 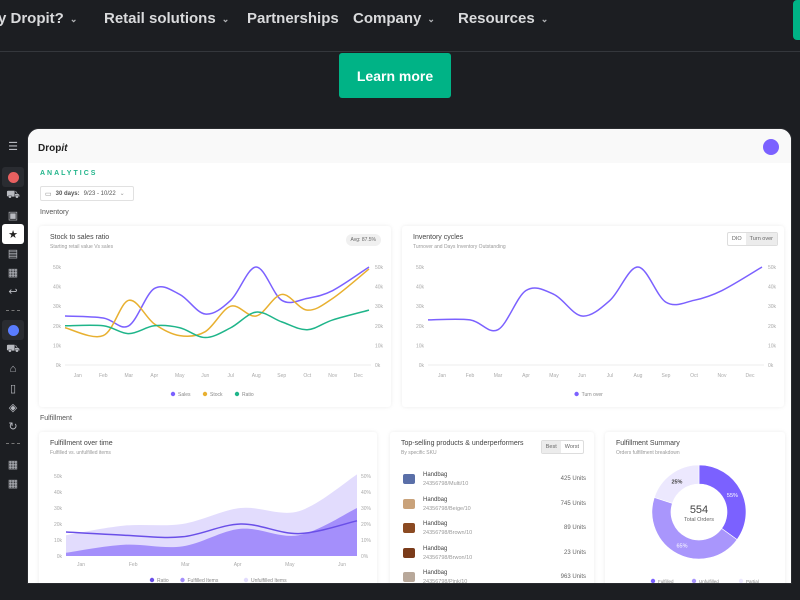 I want to click on card-title: Fulfillment Summary, so click(x=648, y=443).